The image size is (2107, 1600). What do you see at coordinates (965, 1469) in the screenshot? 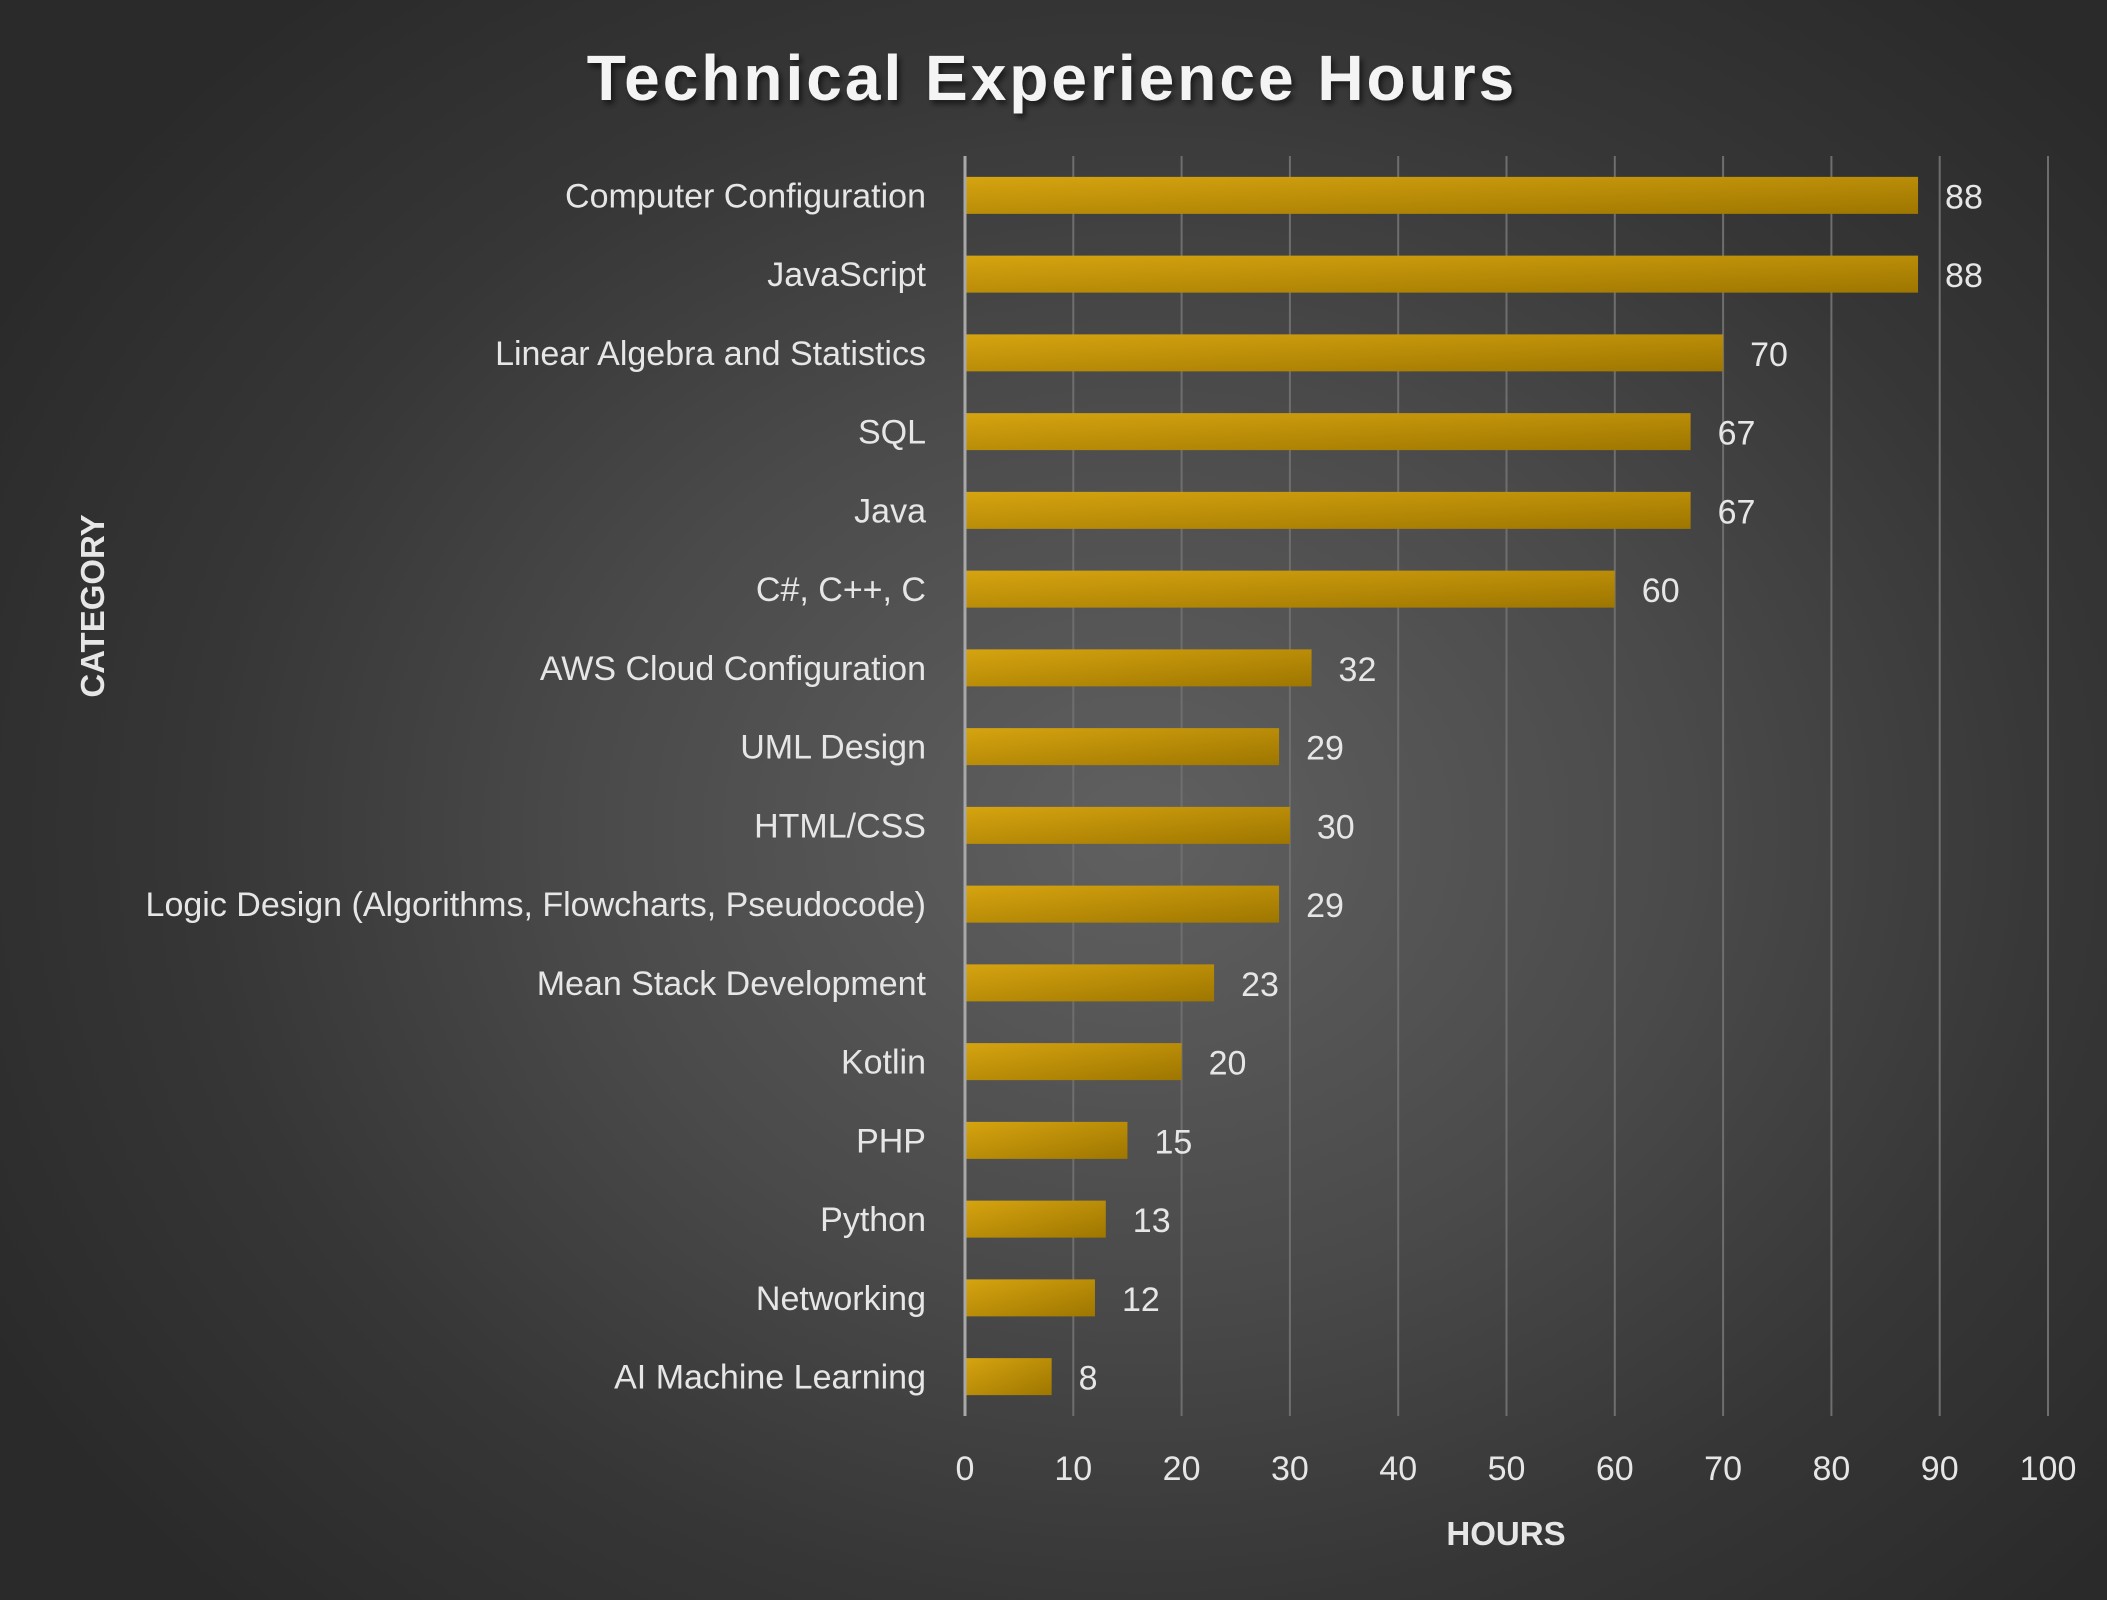
I see `x-tick-label: 0` at bounding box center [965, 1469].